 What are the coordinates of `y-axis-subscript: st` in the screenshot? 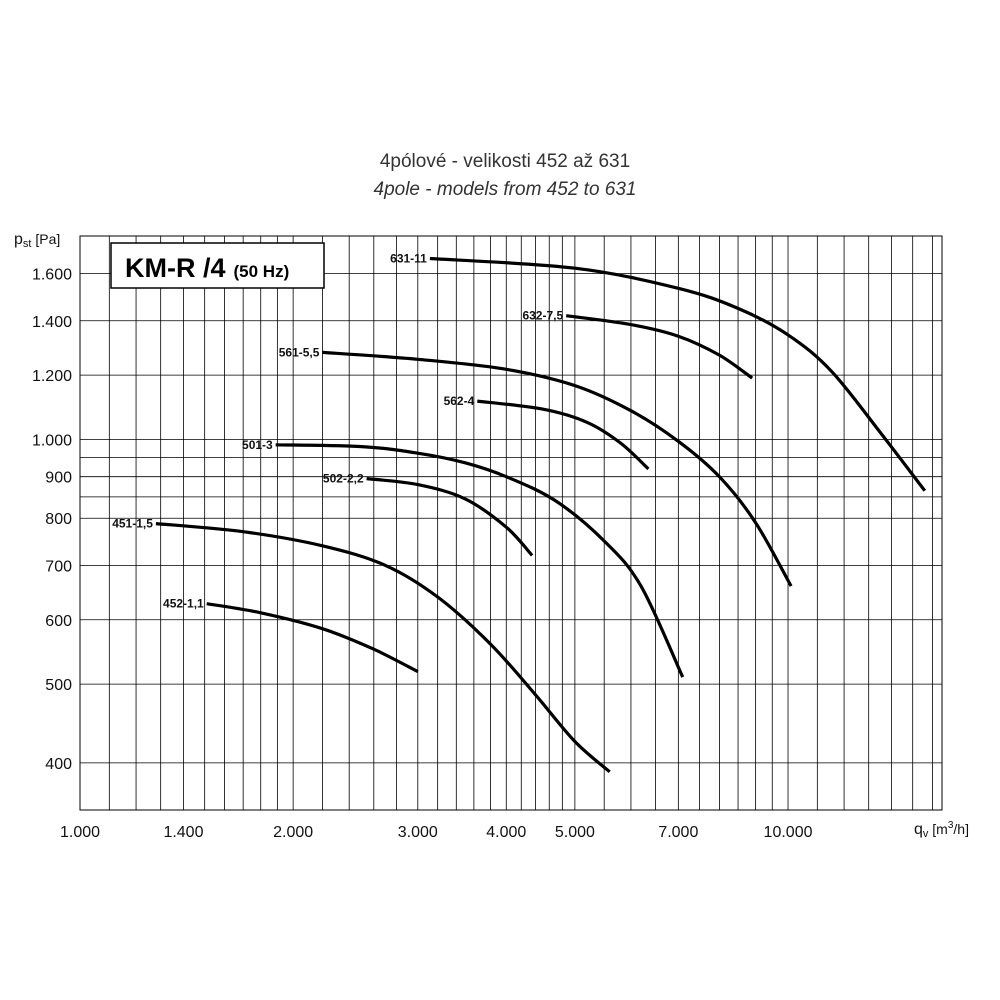 It's located at (27, 244).